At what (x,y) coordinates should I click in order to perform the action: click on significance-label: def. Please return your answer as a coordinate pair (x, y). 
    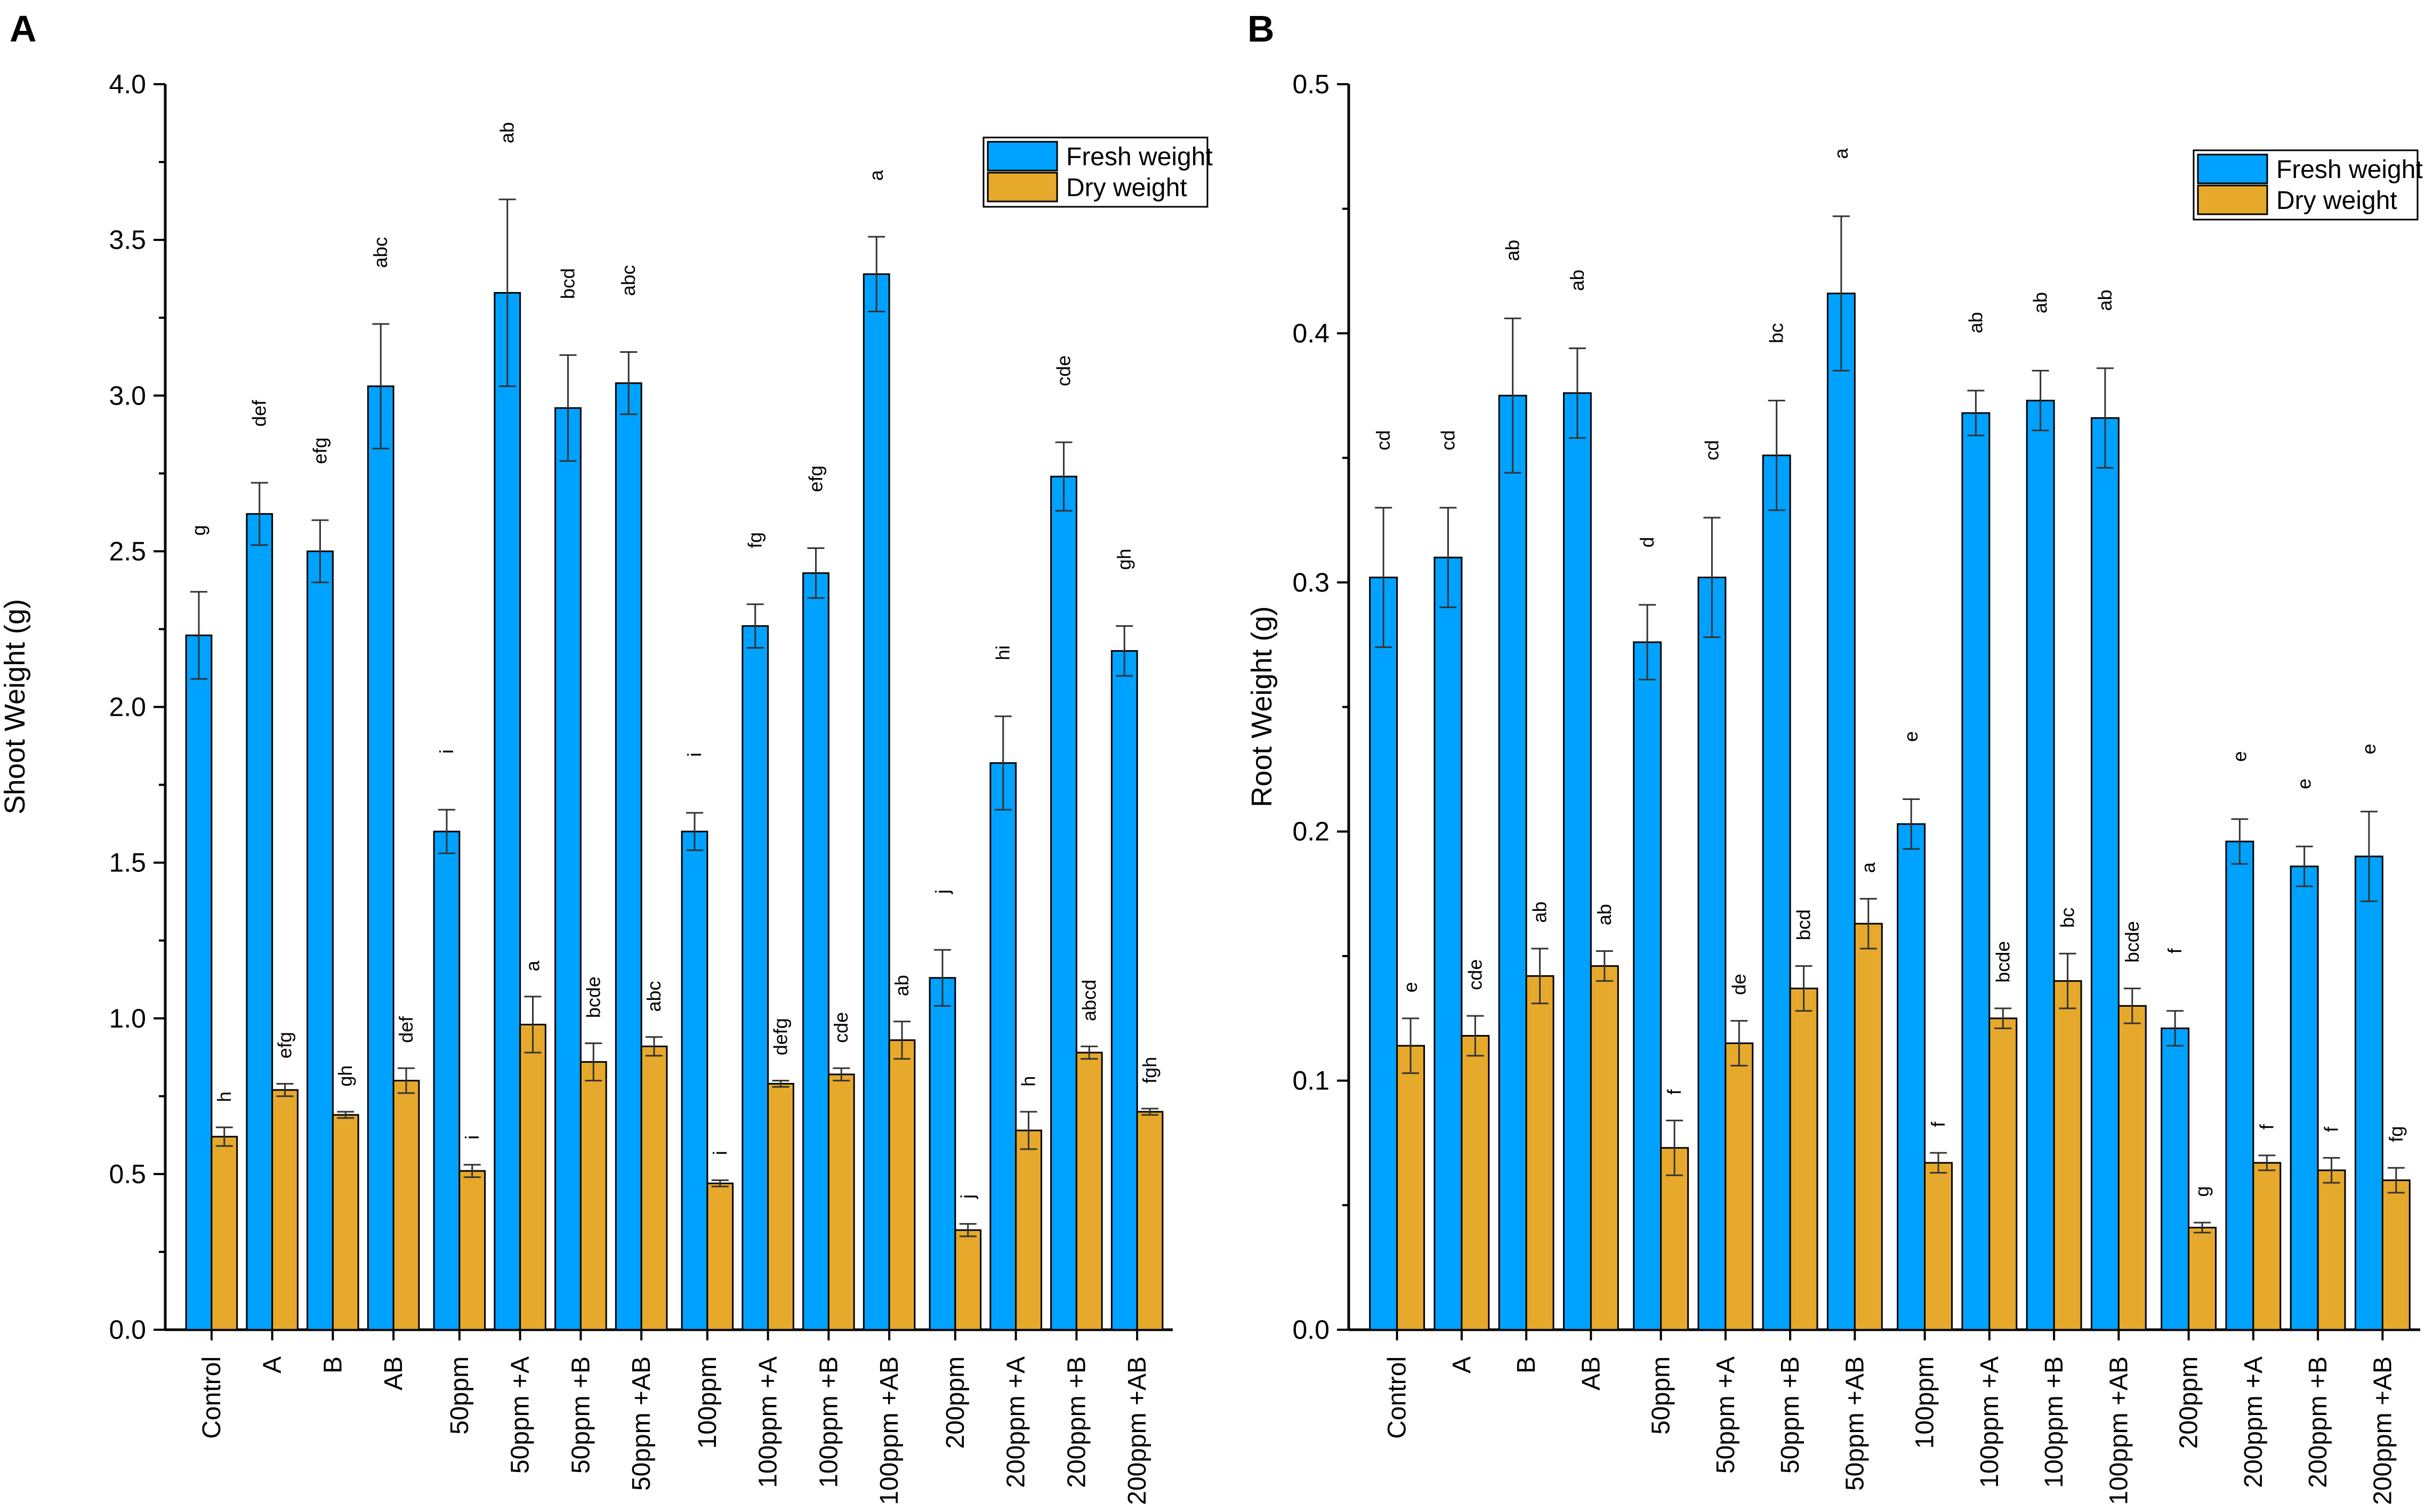
    Looking at the image, I should click on (259, 414).